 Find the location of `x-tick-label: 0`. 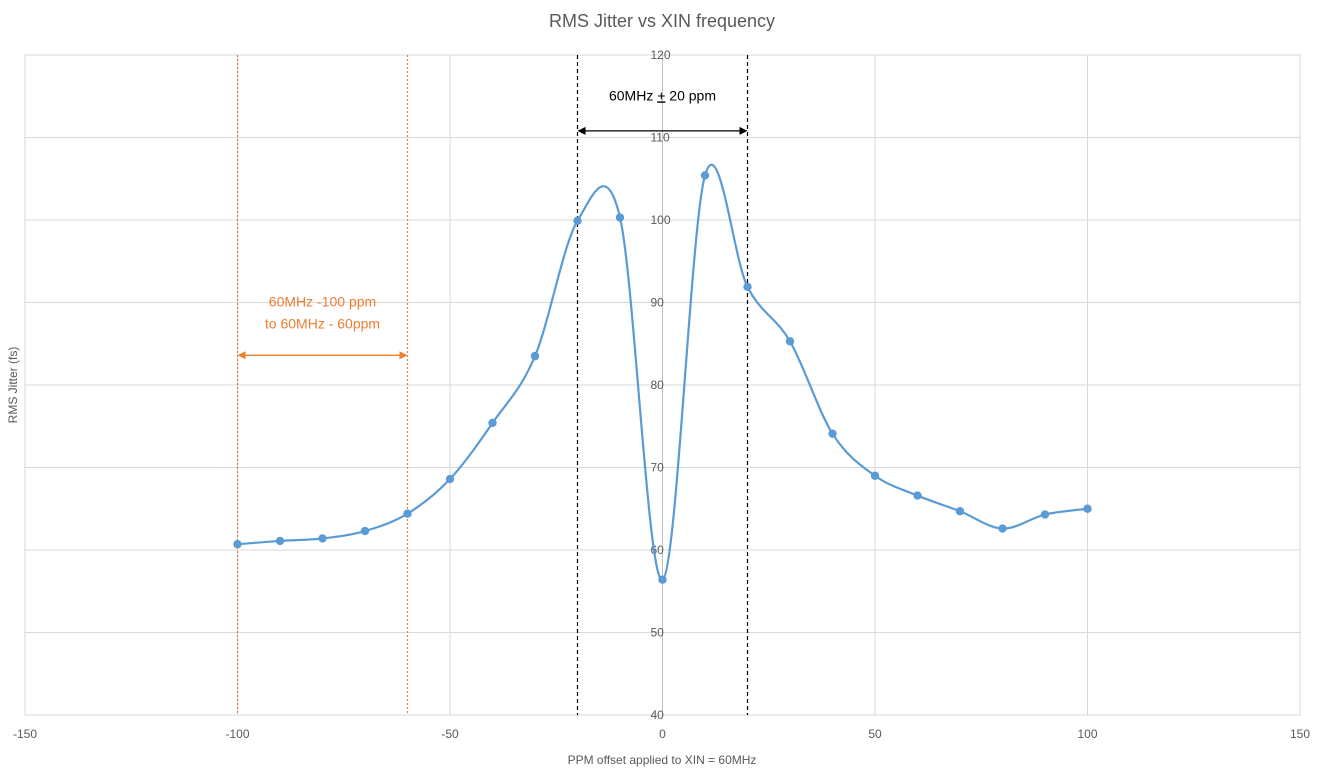

x-tick-label: 0 is located at coordinates (662, 734).